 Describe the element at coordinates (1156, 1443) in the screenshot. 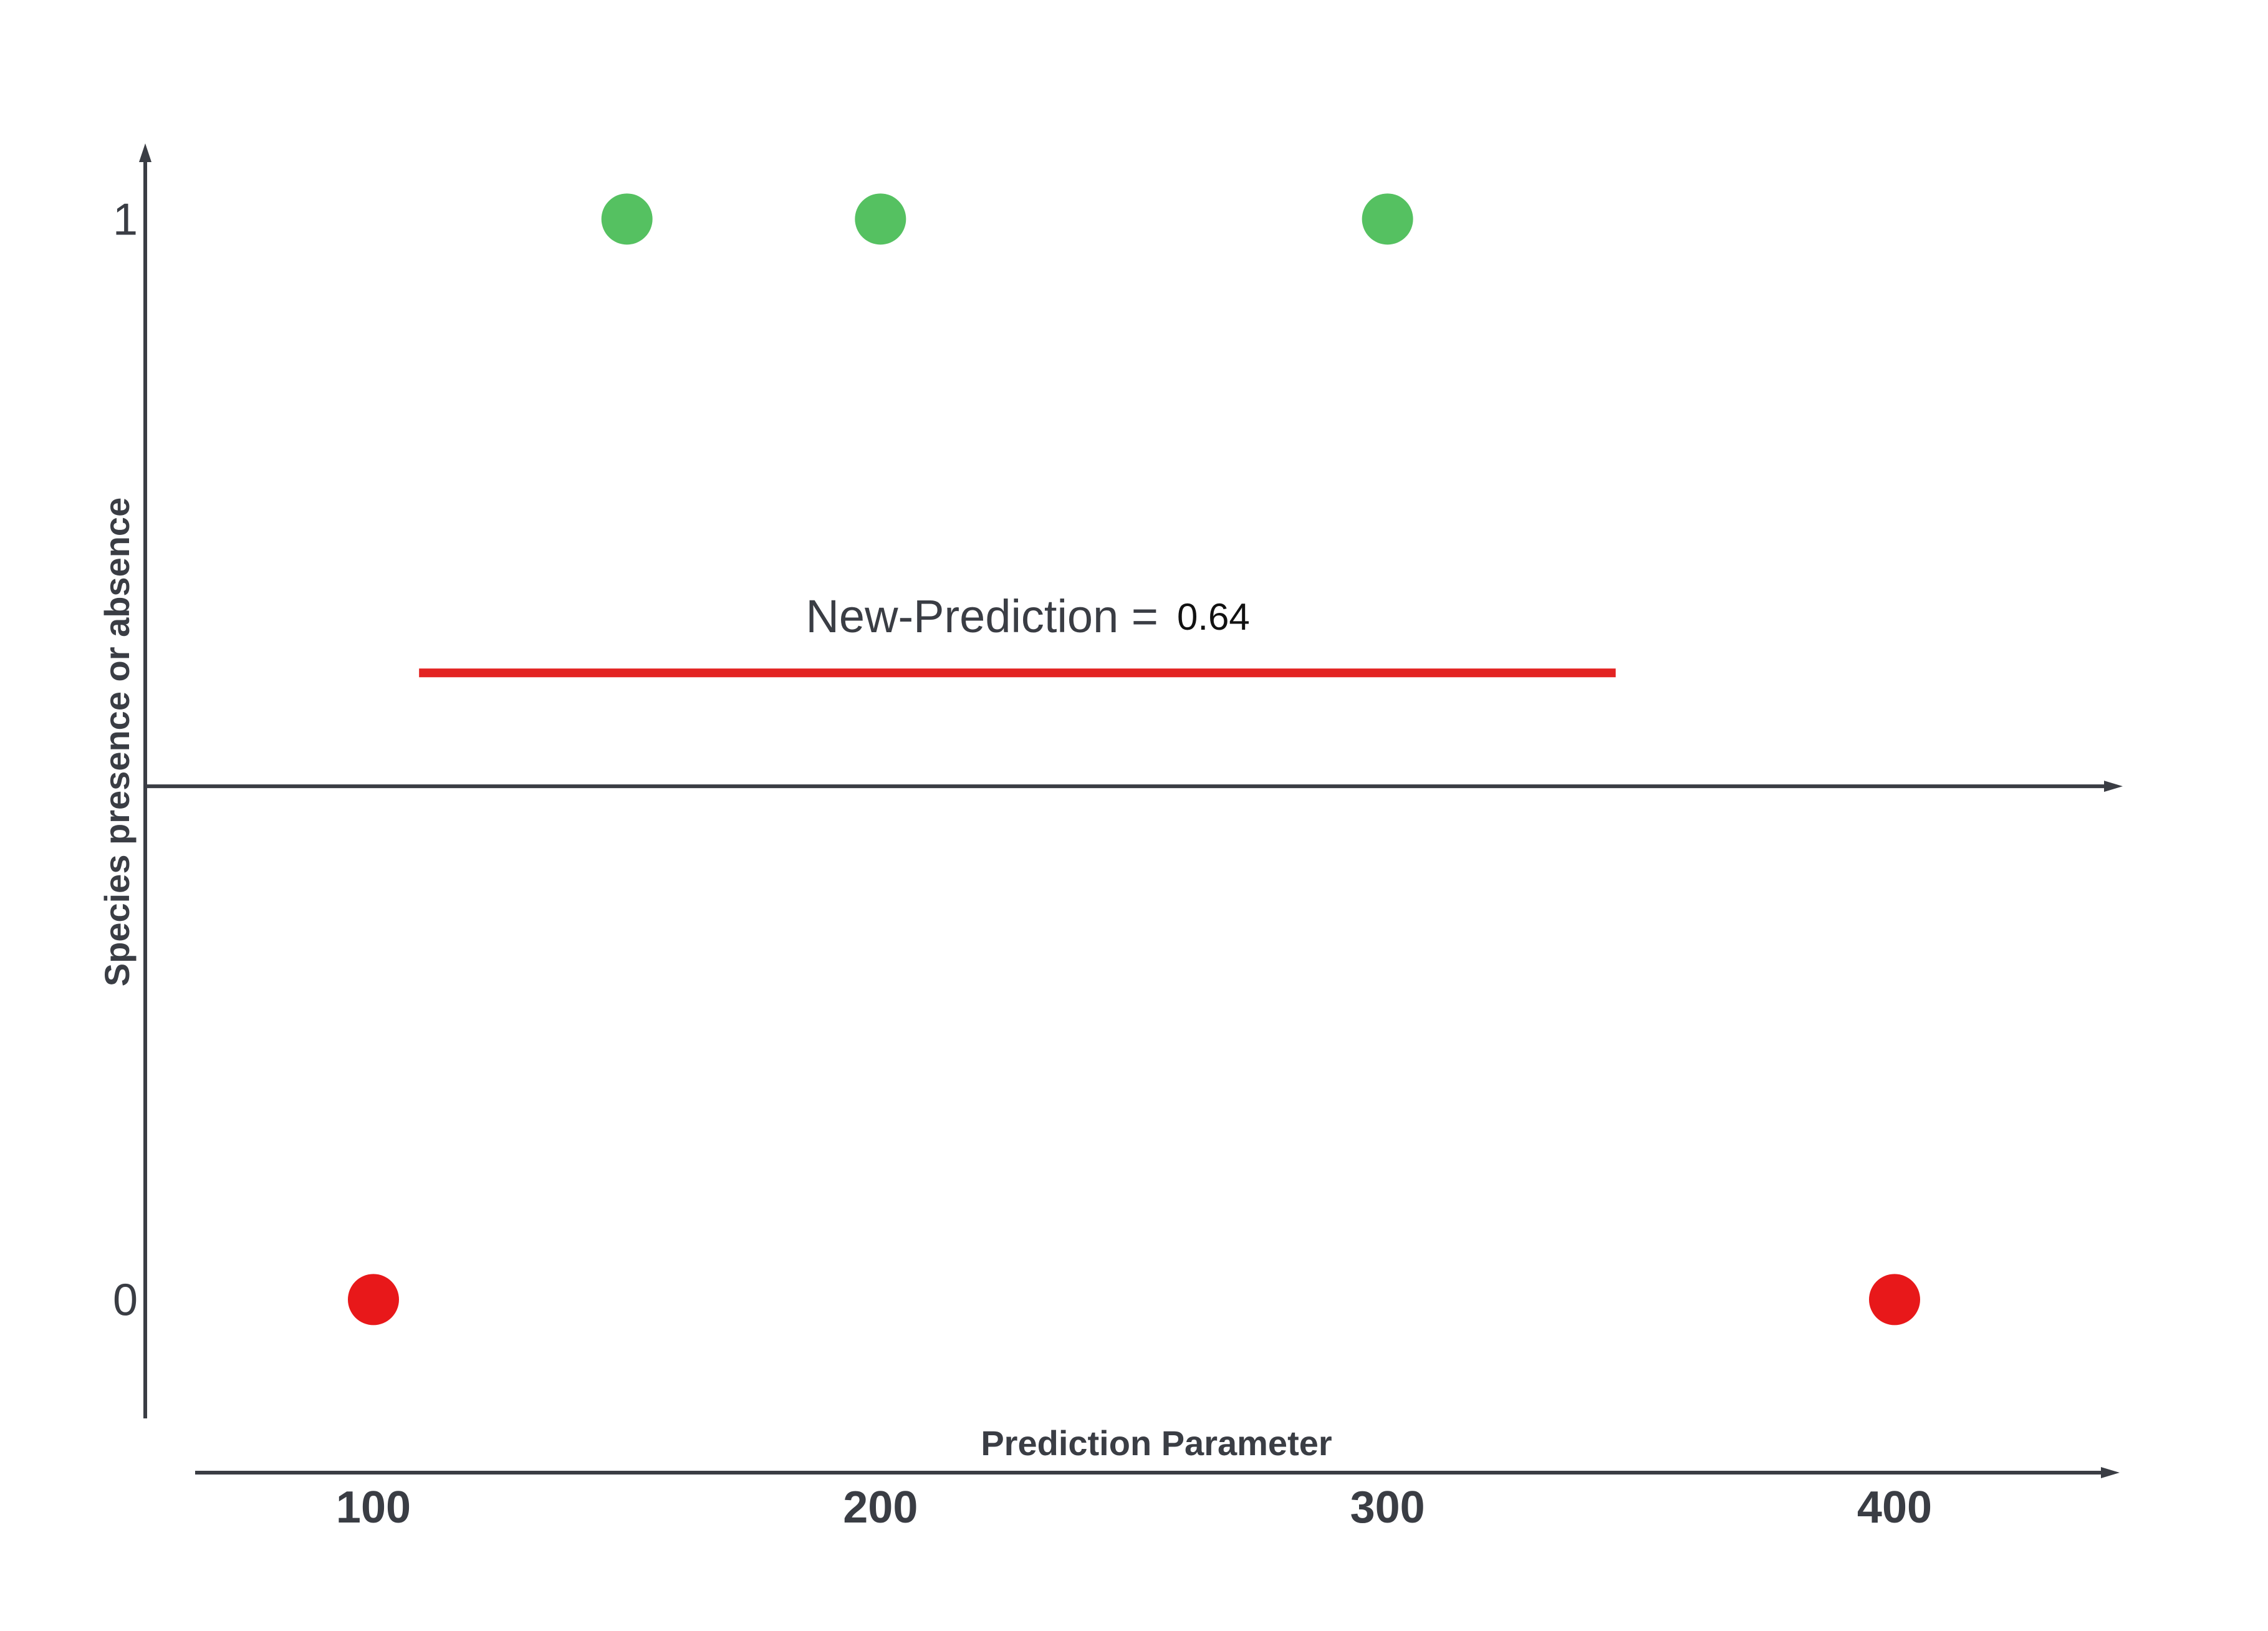

I see `x-axis-title: Prediction Parameter` at that location.